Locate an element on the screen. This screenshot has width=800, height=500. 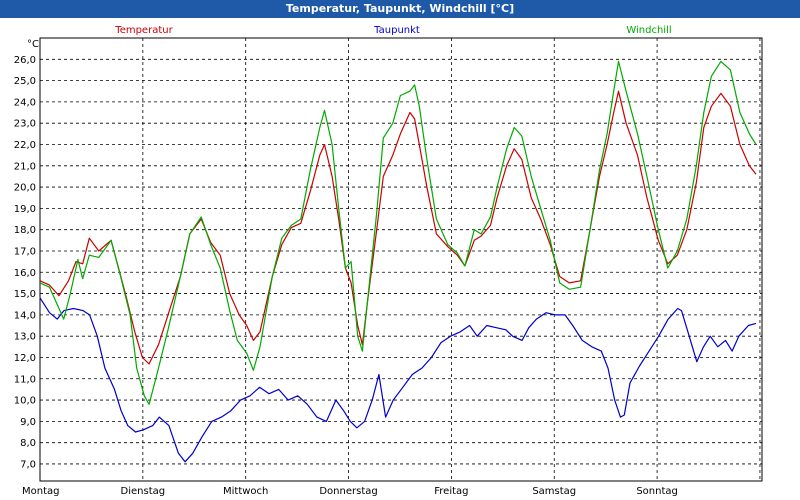
x-tick-day: Dienstag is located at coordinates (143, 491).